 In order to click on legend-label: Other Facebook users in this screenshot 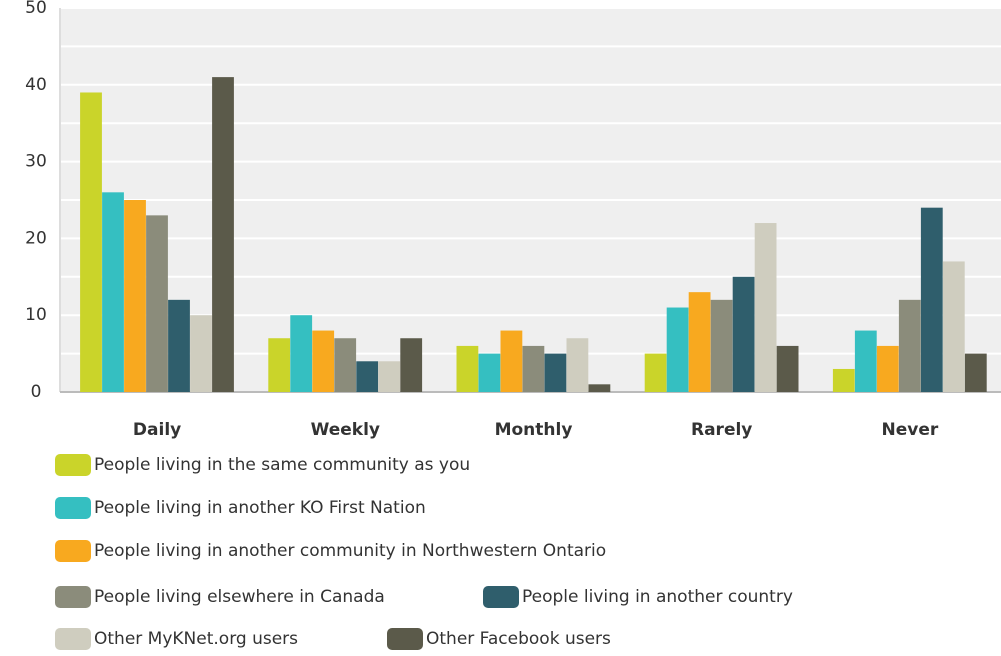, I will do `click(518, 639)`.